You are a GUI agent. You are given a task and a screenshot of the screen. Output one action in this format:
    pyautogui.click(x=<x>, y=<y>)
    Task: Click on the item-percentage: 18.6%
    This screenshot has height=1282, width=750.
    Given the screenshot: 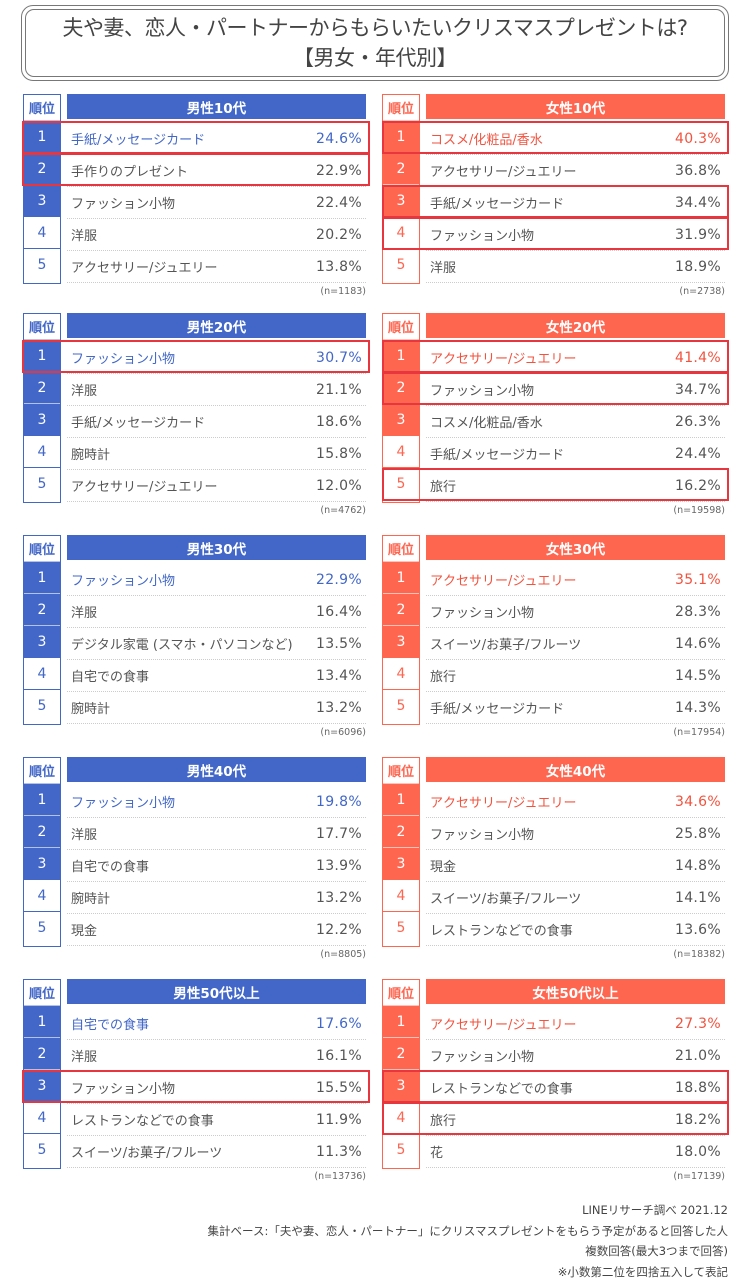 What is the action you would take?
    pyautogui.click(x=339, y=422)
    